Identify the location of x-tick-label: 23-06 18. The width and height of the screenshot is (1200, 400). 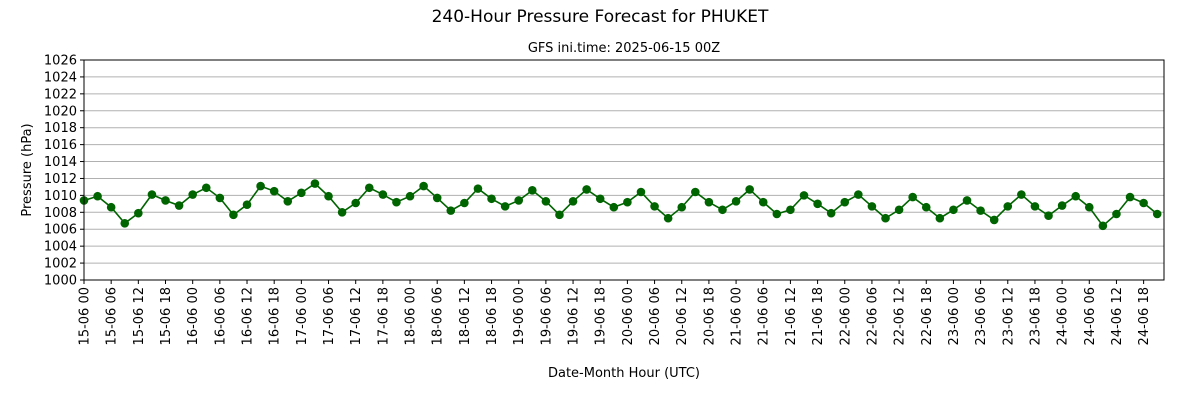
(1035, 316).